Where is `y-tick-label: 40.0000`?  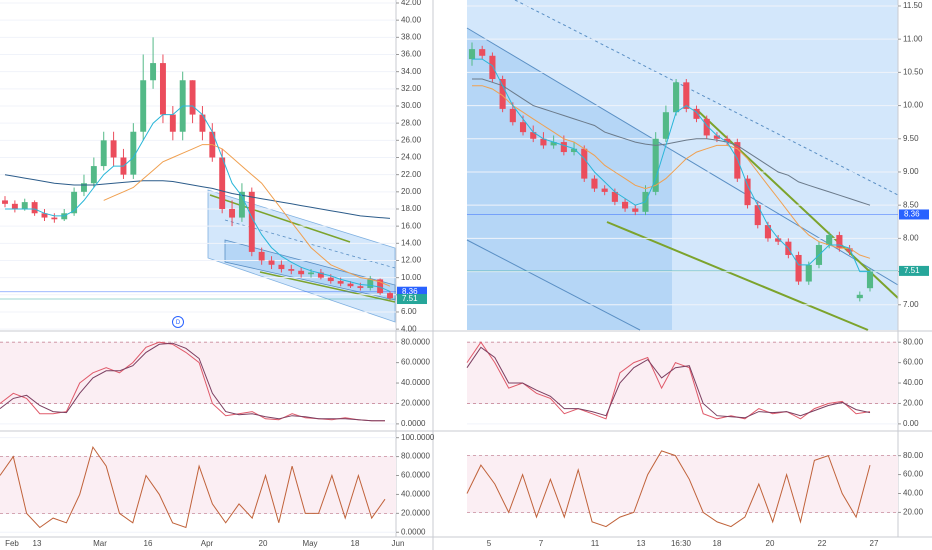 y-tick-label: 40.0000 is located at coordinates (415, 494).